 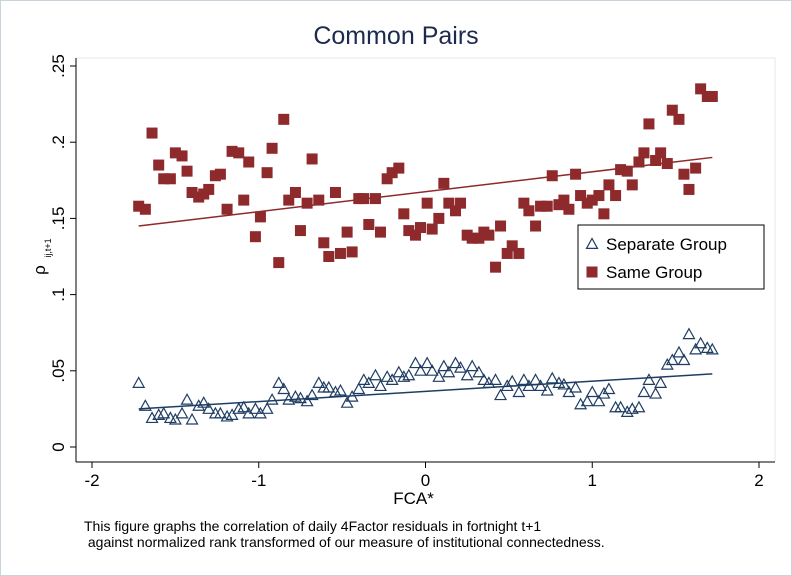 What do you see at coordinates (396, 36) in the screenshot?
I see `chart-title: Common Pairs` at bounding box center [396, 36].